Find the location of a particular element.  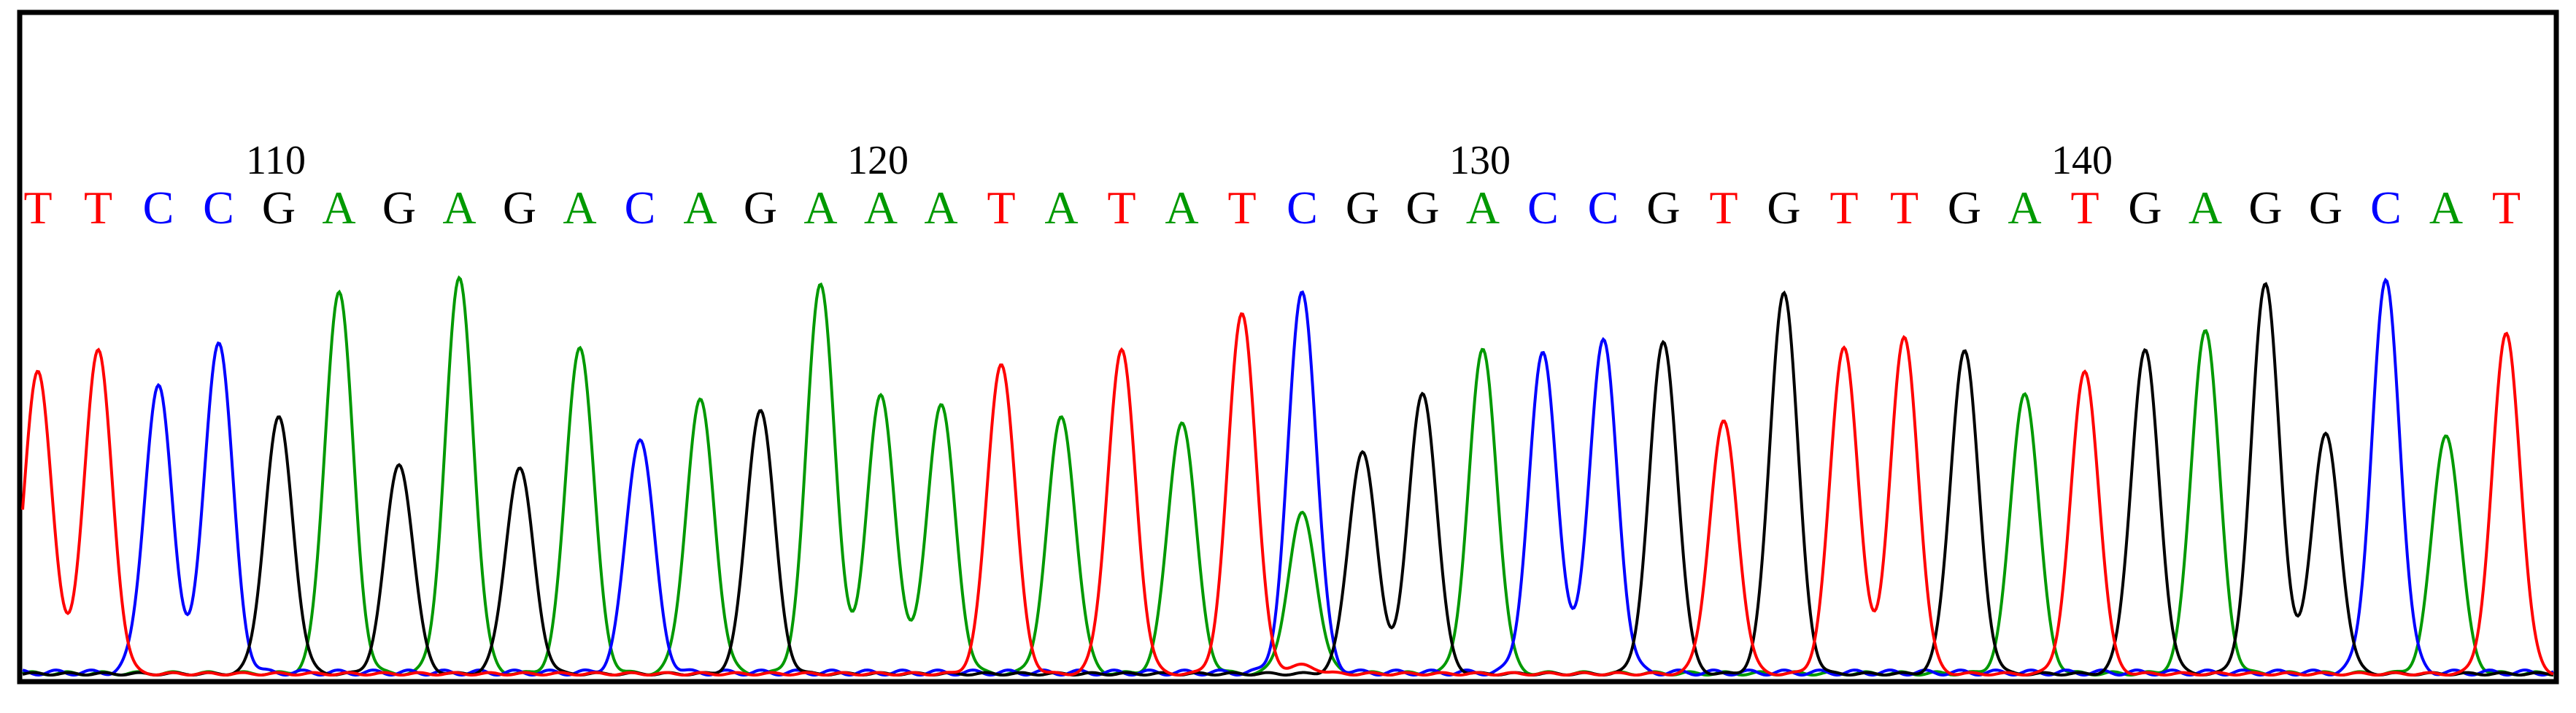

position-tick-label: 110 is located at coordinates (276, 160).